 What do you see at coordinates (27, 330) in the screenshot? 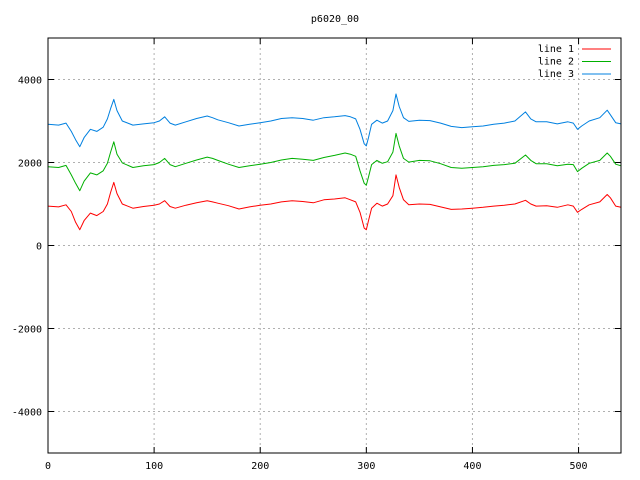
I see `y-tick-label: -2000` at bounding box center [27, 330].